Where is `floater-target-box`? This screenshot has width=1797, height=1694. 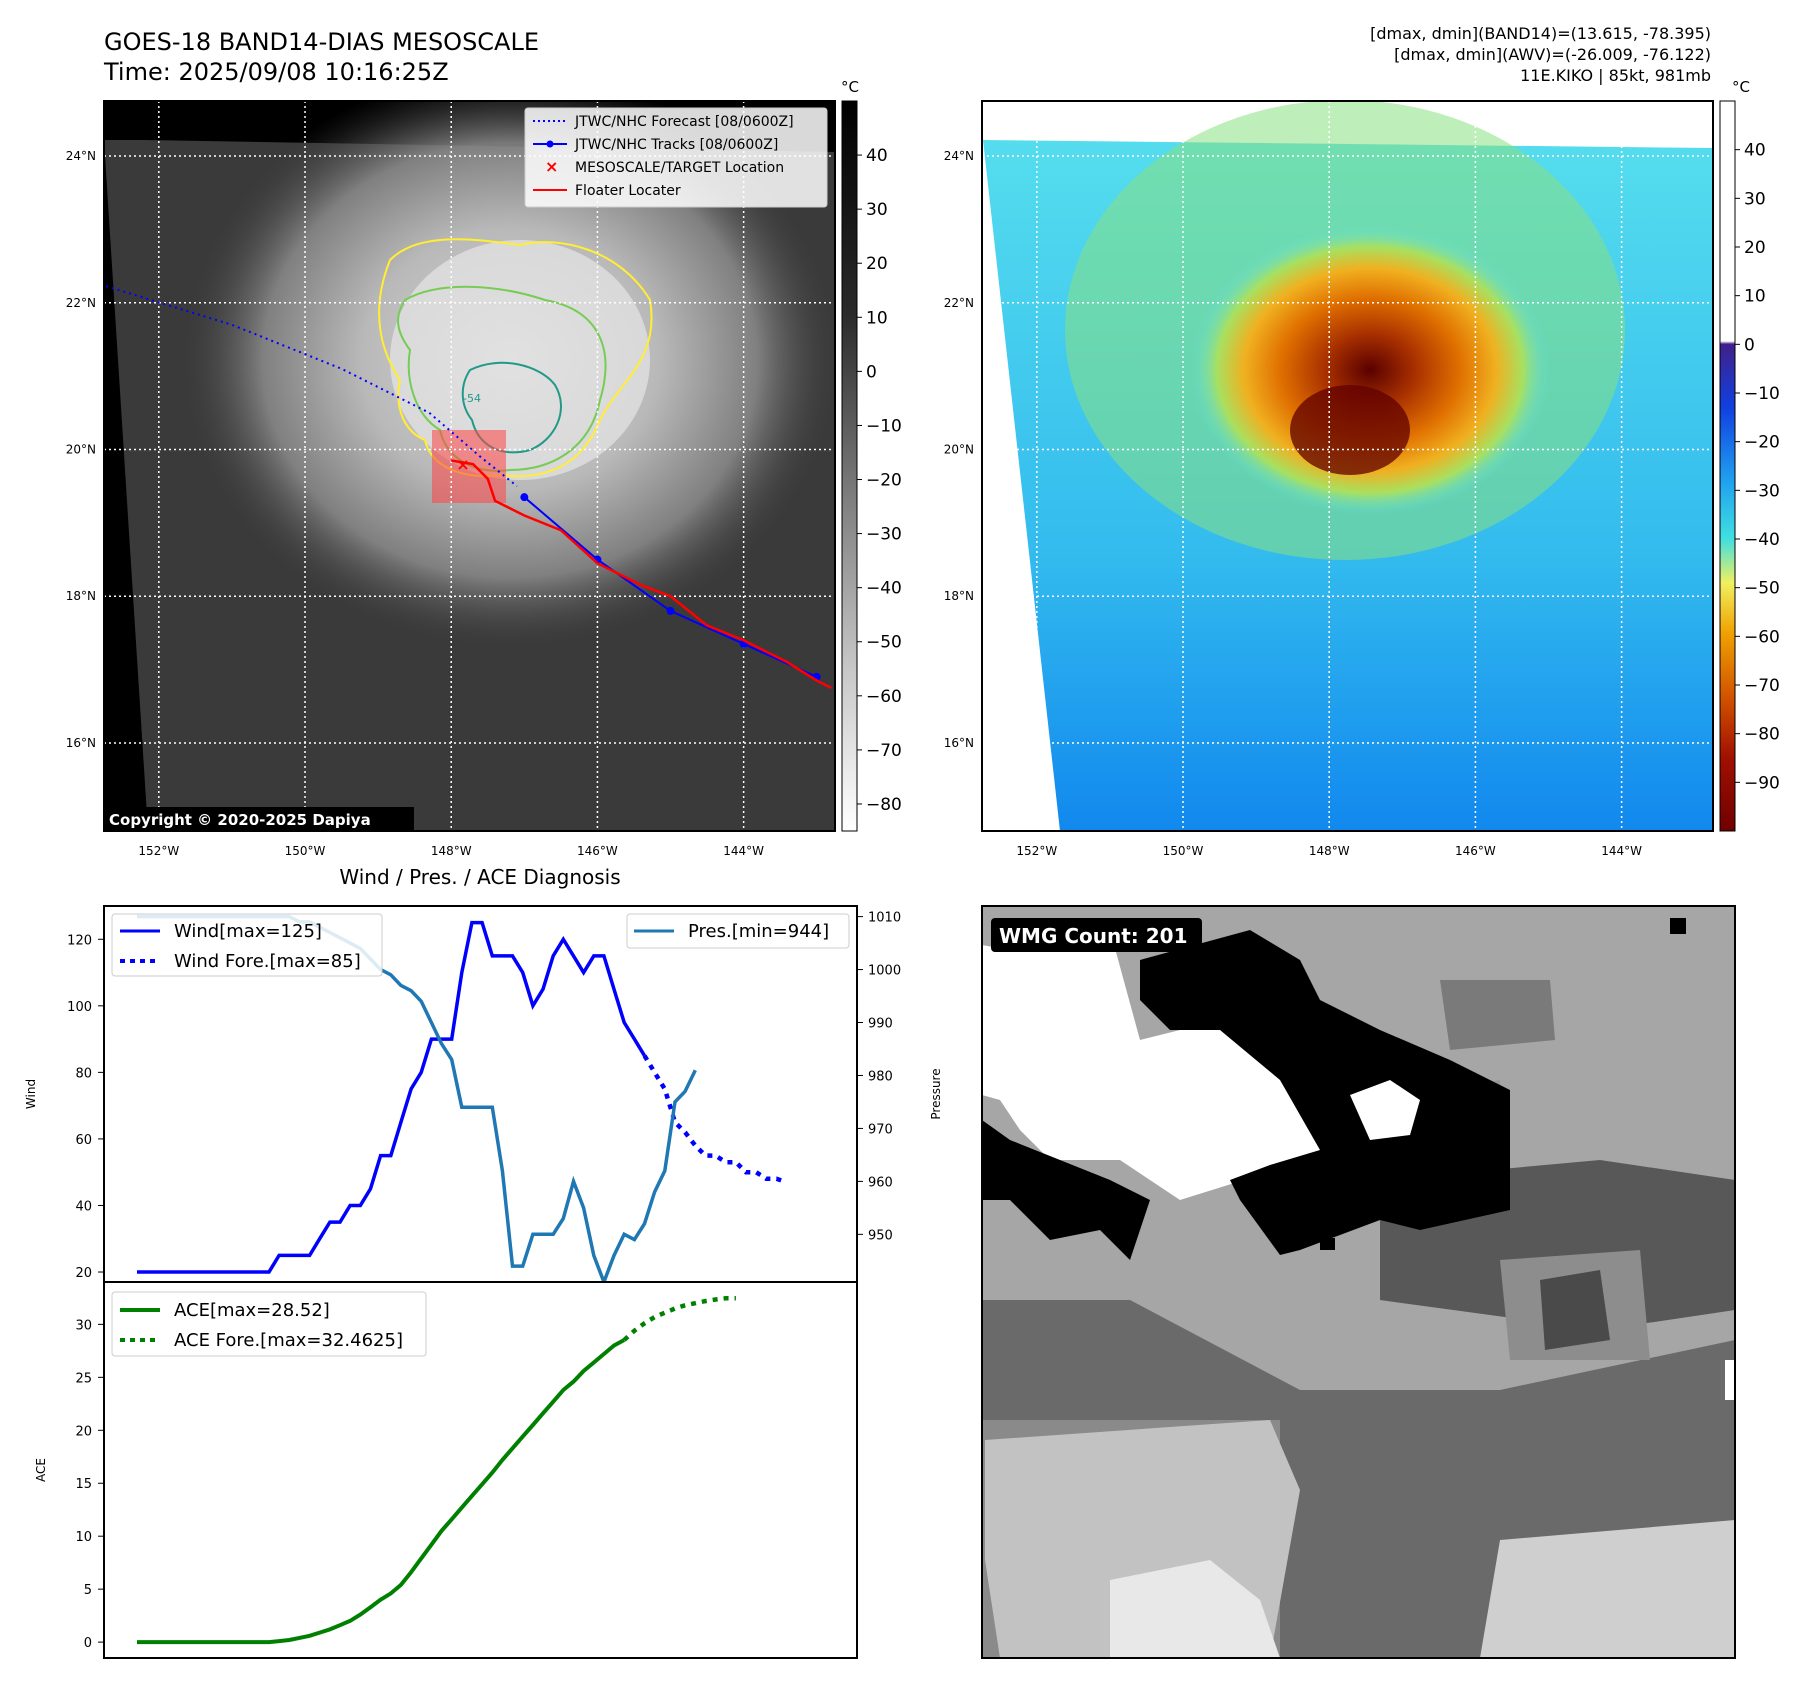
floater-target-box is located at coordinates (469, 466).